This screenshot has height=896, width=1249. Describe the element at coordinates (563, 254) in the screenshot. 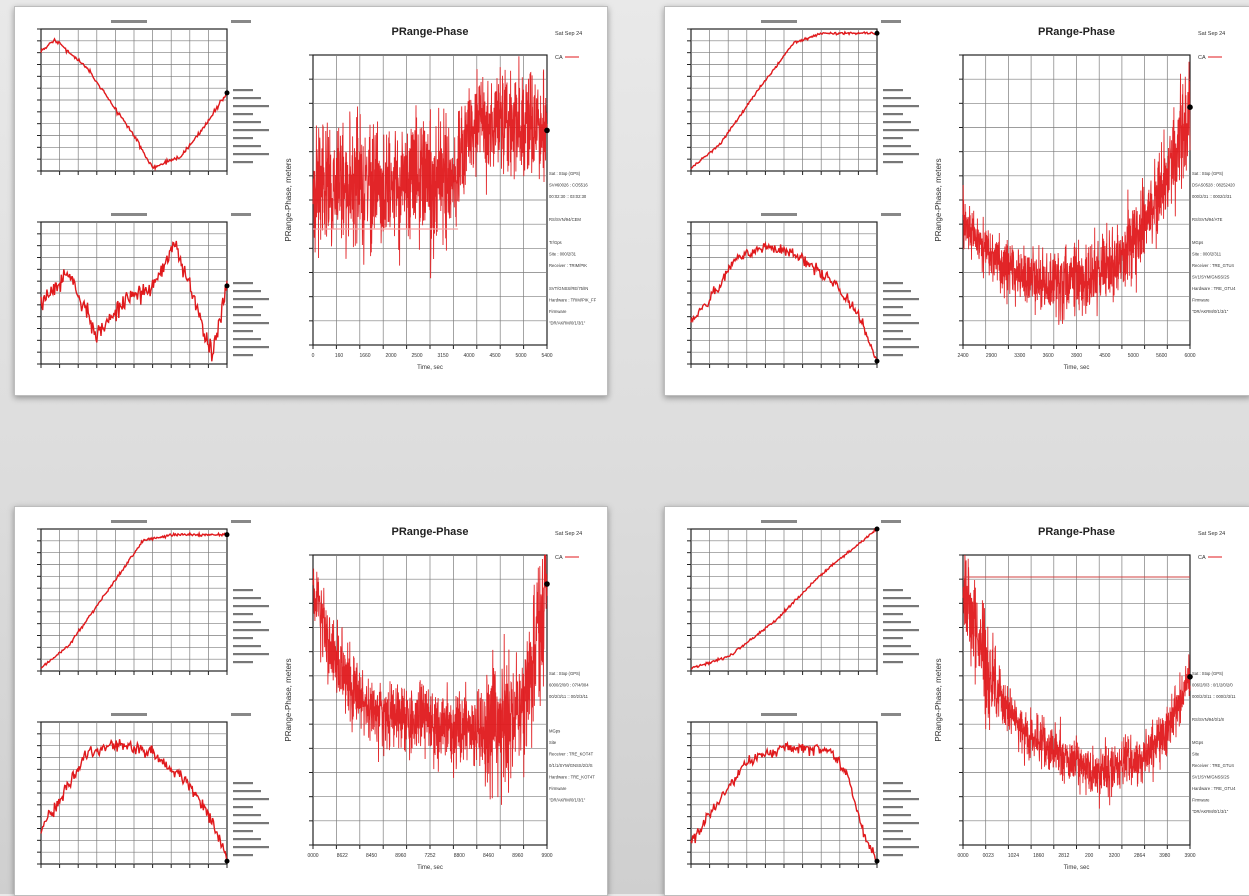

I see `readout-line: Site : 000/2/31` at that location.